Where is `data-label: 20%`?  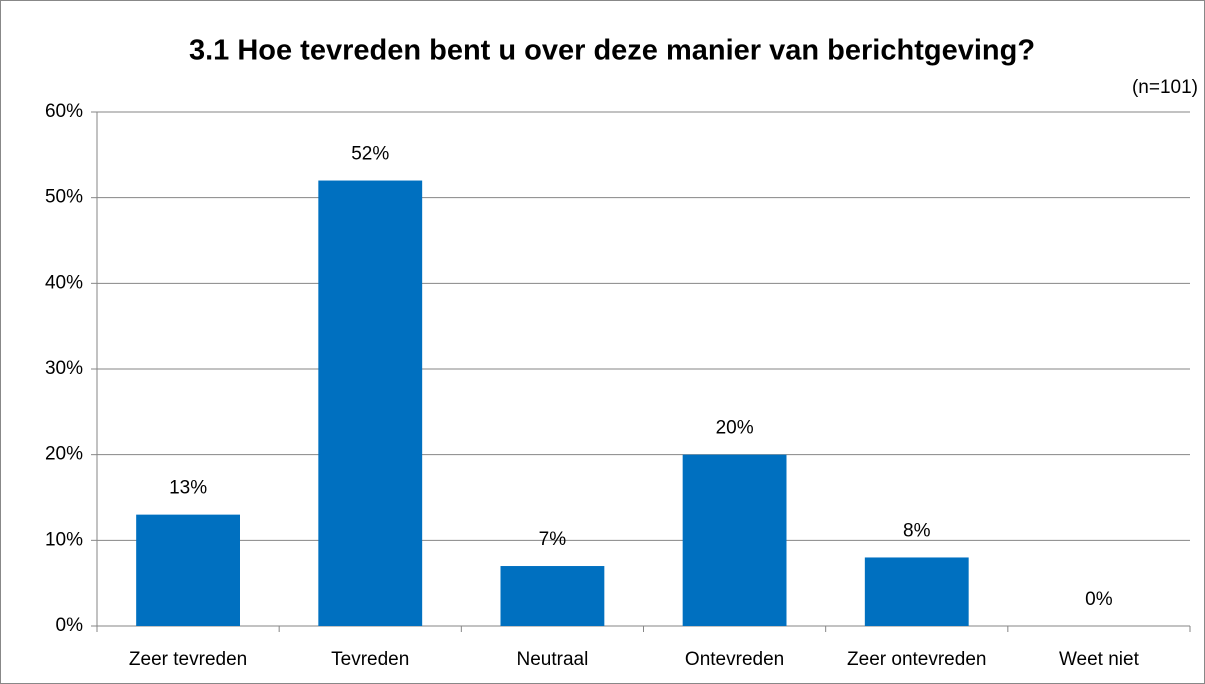 data-label: 20% is located at coordinates (735, 428).